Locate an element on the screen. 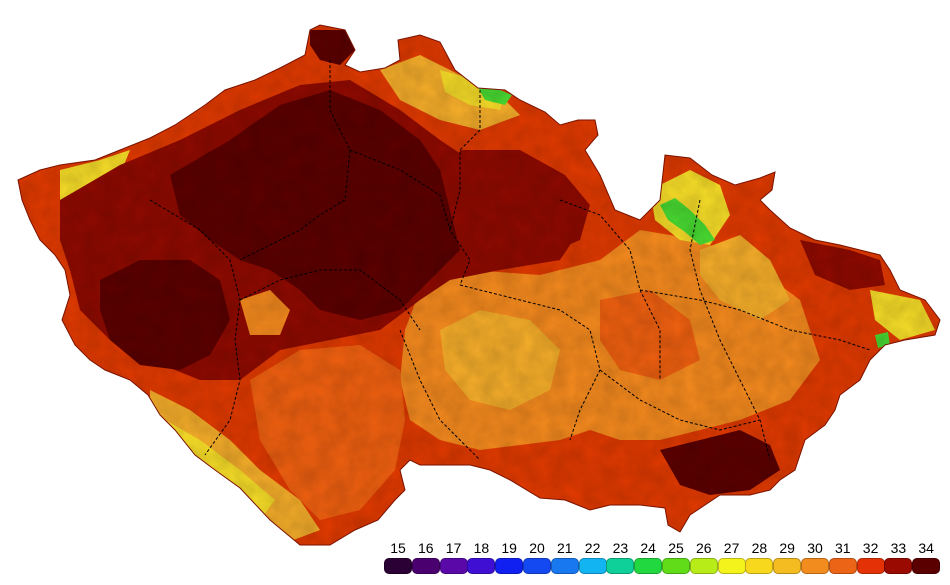  legend-label: 23 is located at coordinates (620, 548).